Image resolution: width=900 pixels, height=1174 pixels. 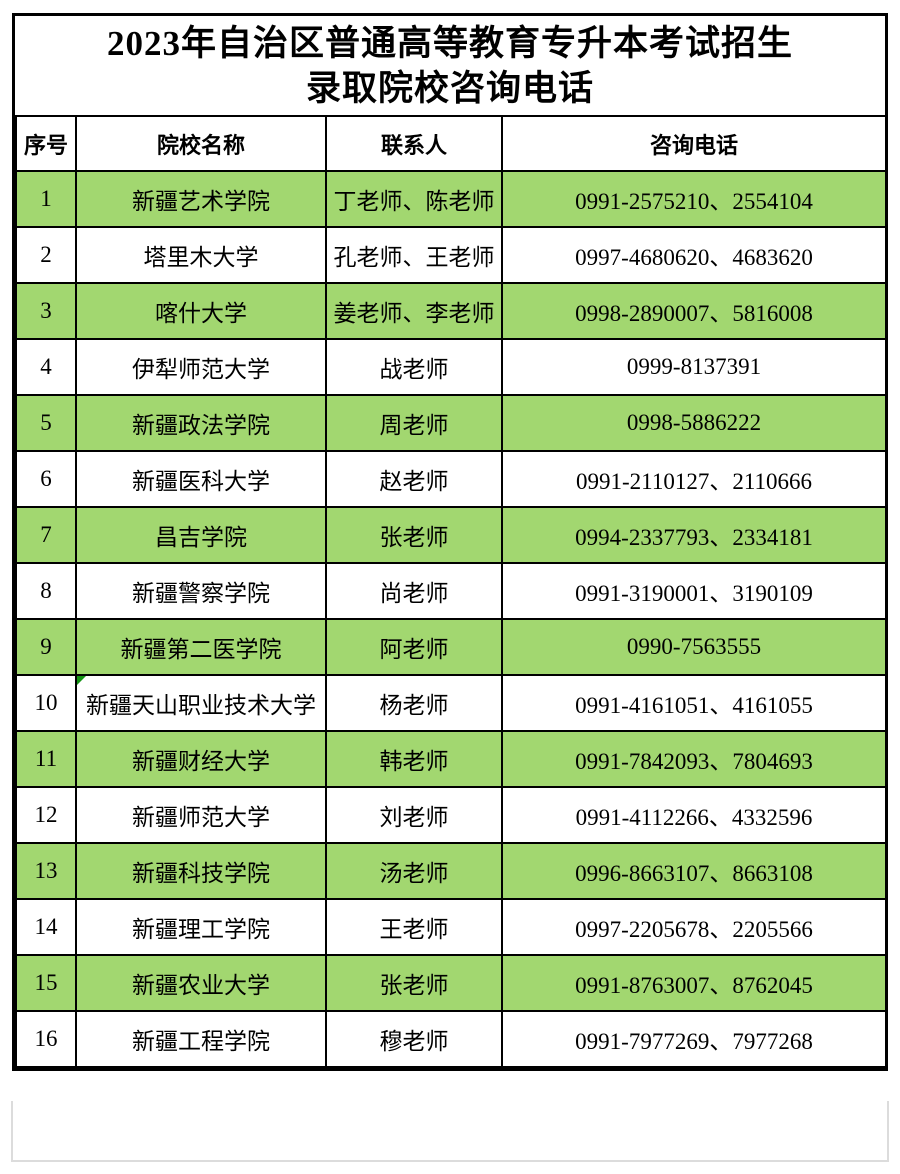 I want to click on table-row: 8 新疆警察学院 尚老师 0991-3190001、3190109, so click(x=451, y=591).